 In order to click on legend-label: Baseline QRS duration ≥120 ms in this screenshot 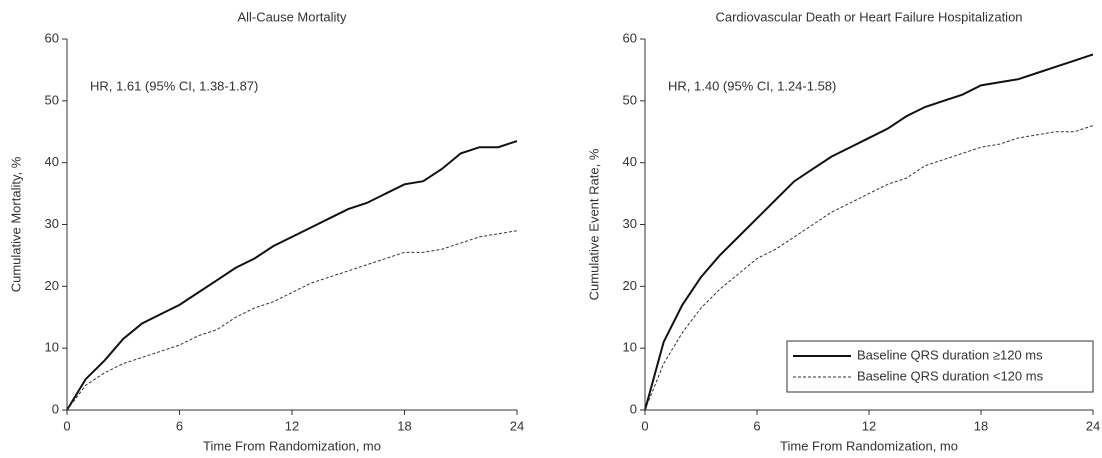, I will do `click(950, 354)`.